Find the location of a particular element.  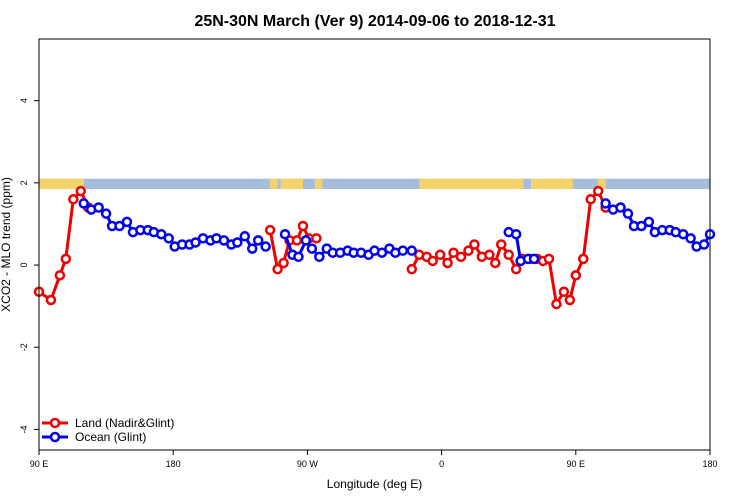

y-tick-label: 0 is located at coordinates (24, 265).